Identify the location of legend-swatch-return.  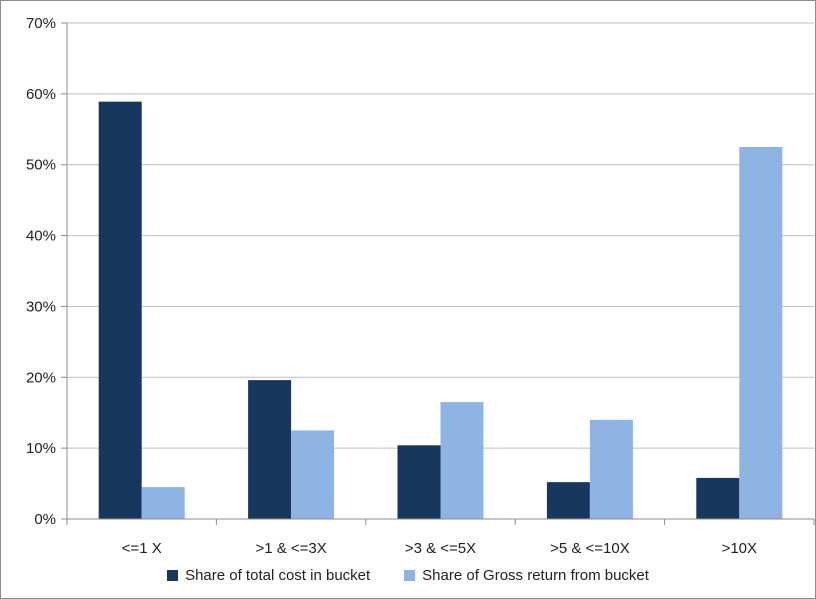
(410, 575).